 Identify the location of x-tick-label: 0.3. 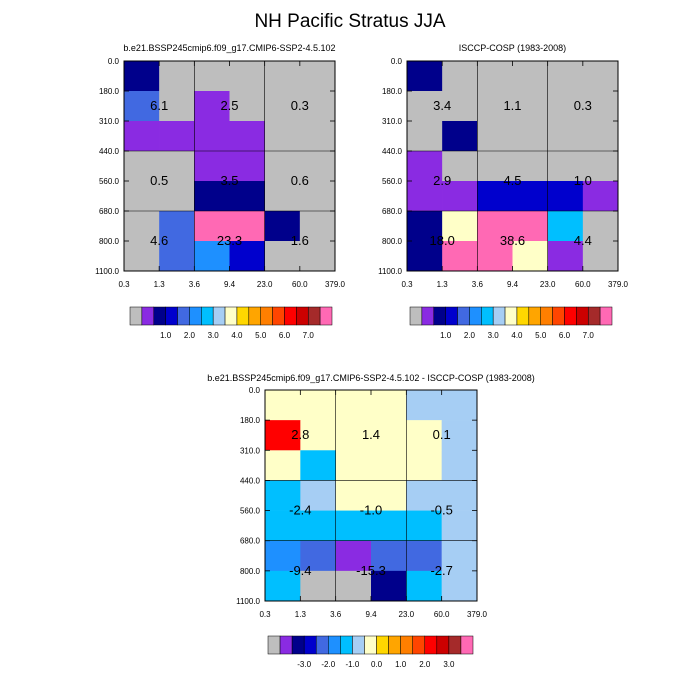
(407, 284).